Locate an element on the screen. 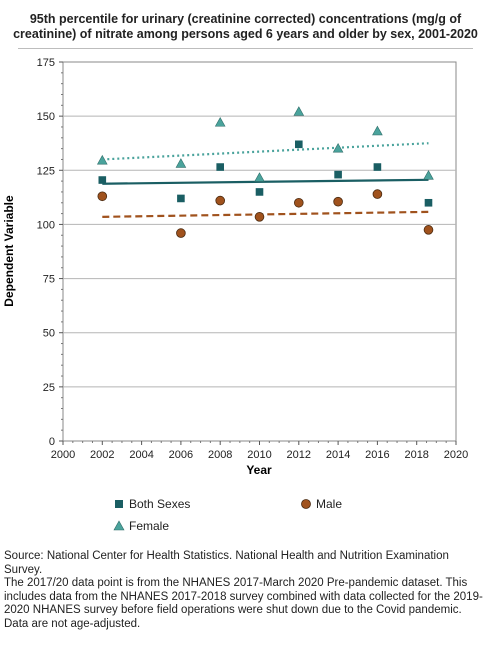  x-tick-label: 2014 is located at coordinates (338, 455).